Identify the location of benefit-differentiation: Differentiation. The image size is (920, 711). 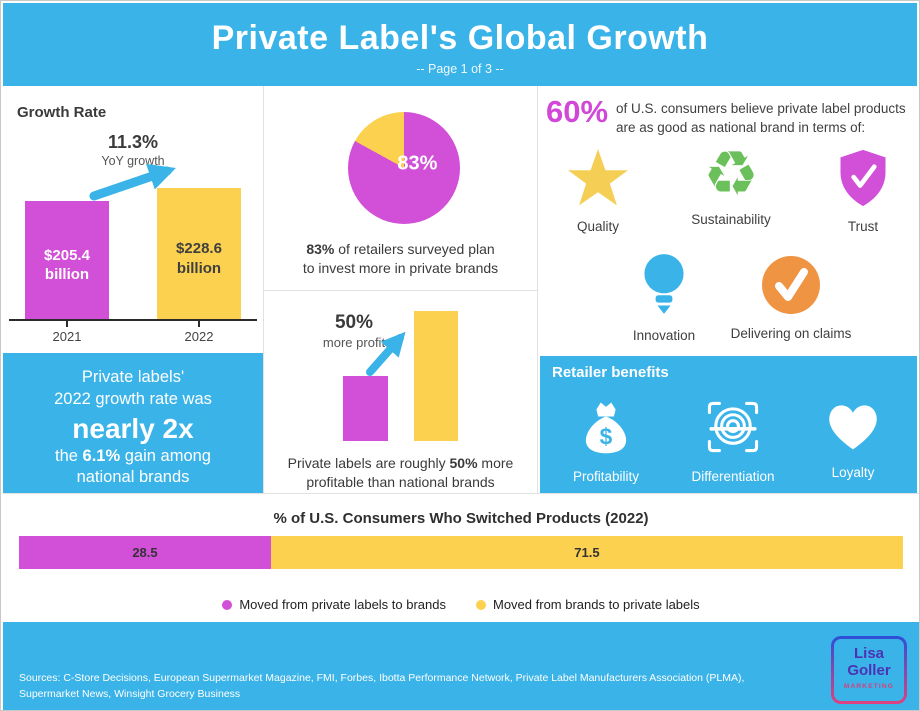
(733, 440).